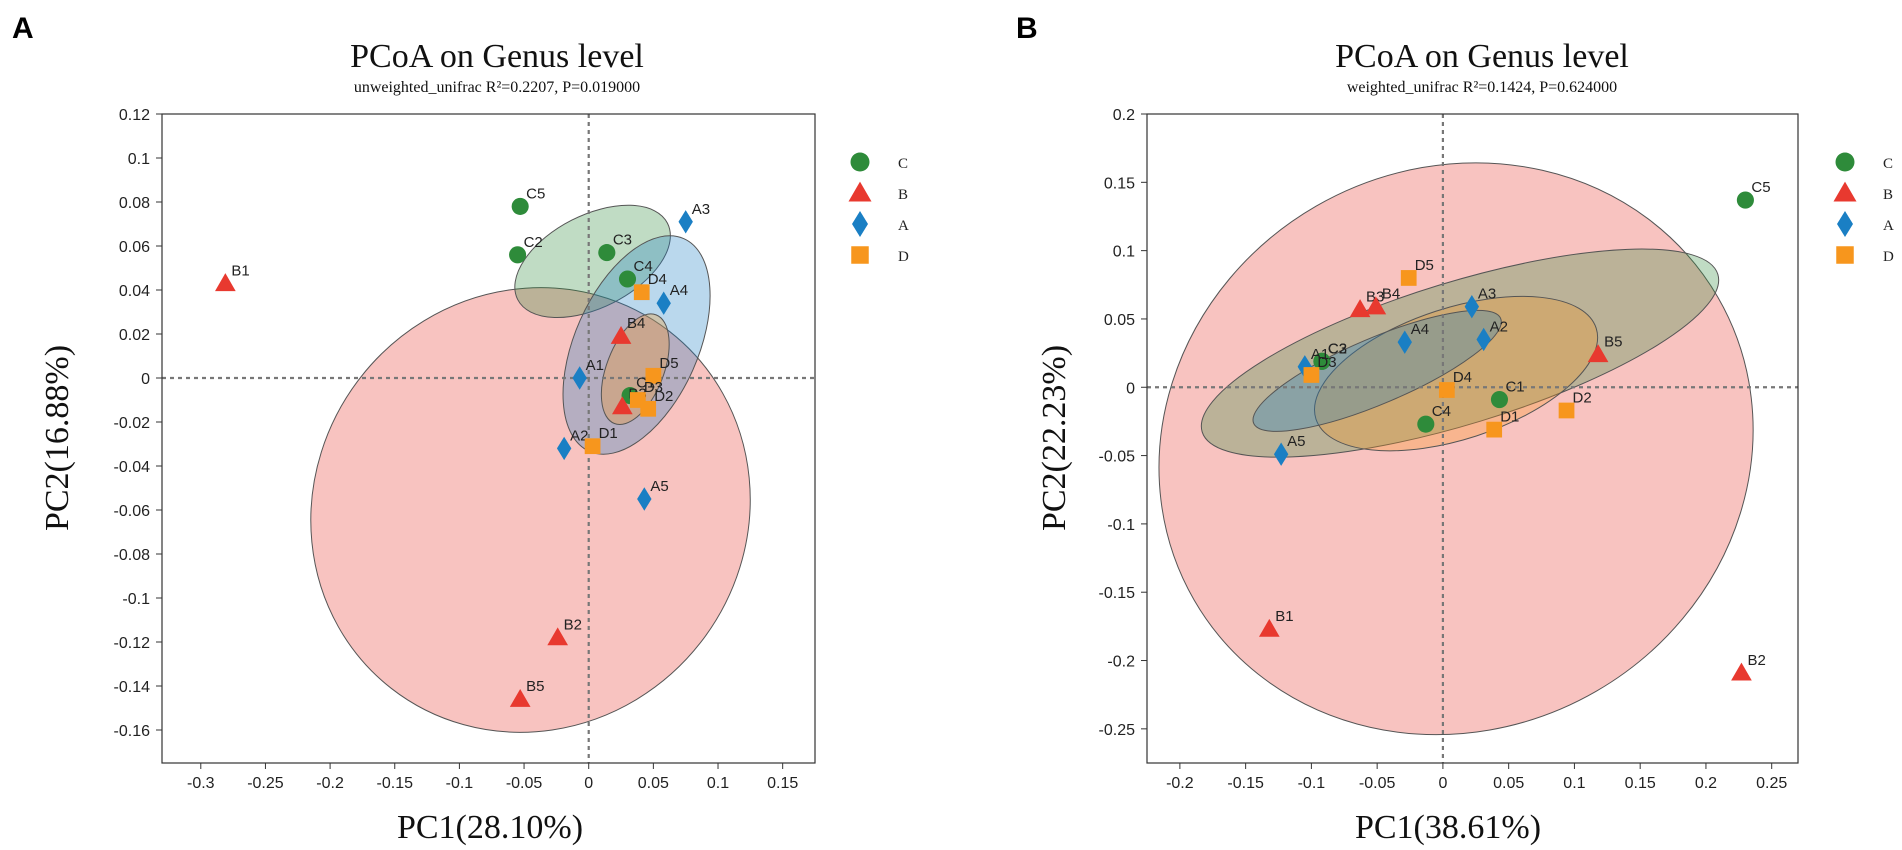 The image size is (1902, 850). I want to click on y-tick-label: 0.15, so click(1119, 183).